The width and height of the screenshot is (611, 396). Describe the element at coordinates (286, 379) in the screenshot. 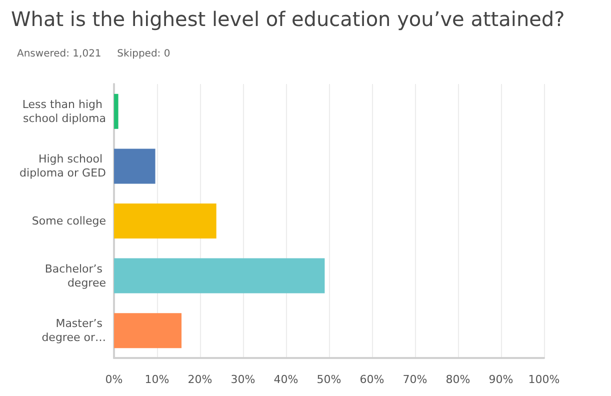

I see `x-tick-label: 40%` at that location.